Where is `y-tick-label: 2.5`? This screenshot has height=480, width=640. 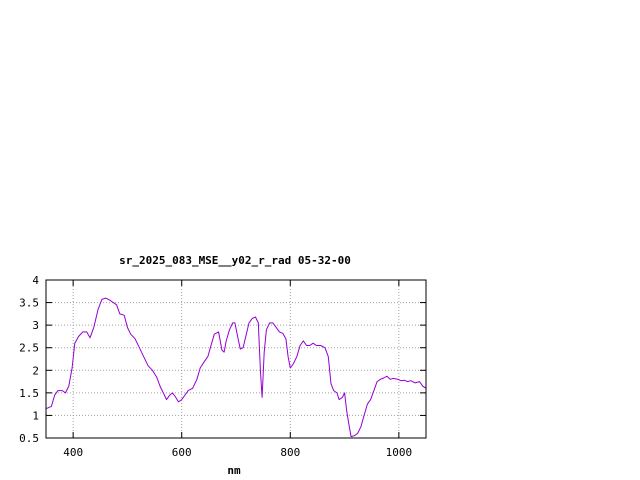
y-tick-label: 2.5 is located at coordinates (29, 348).